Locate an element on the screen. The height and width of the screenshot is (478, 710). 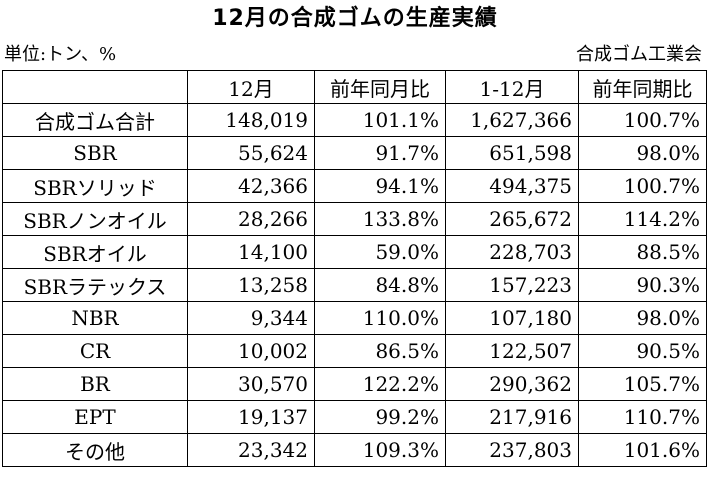
header-cell-jan-dec: 1-12月 is located at coordinates (512, 87).